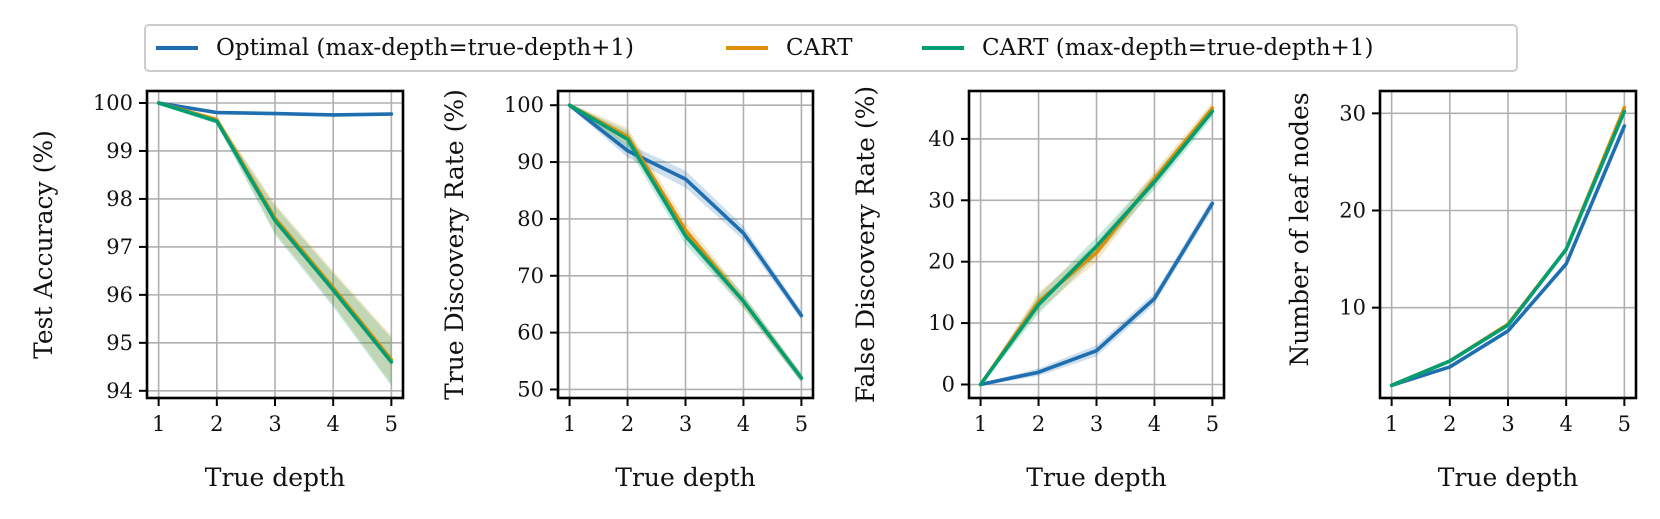 This screenshot has height=519, width=1660. I want to click on legend-item-cart-deeper: CART (max-depth=true-depth+1), so click(1147, 48).